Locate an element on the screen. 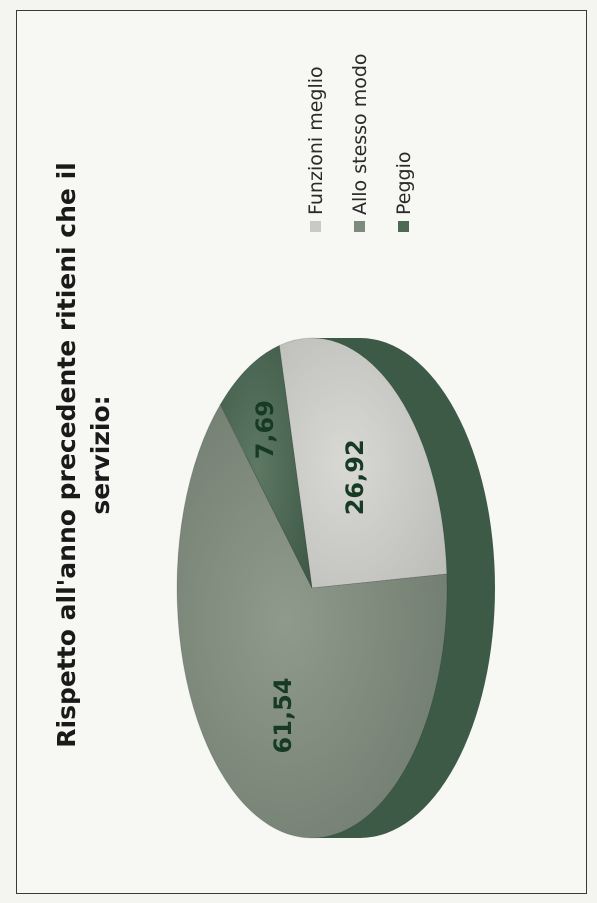 This screenshot has width=597, height=903. legend-entry: Allo stesso modo is located at coordinates (360, 142).